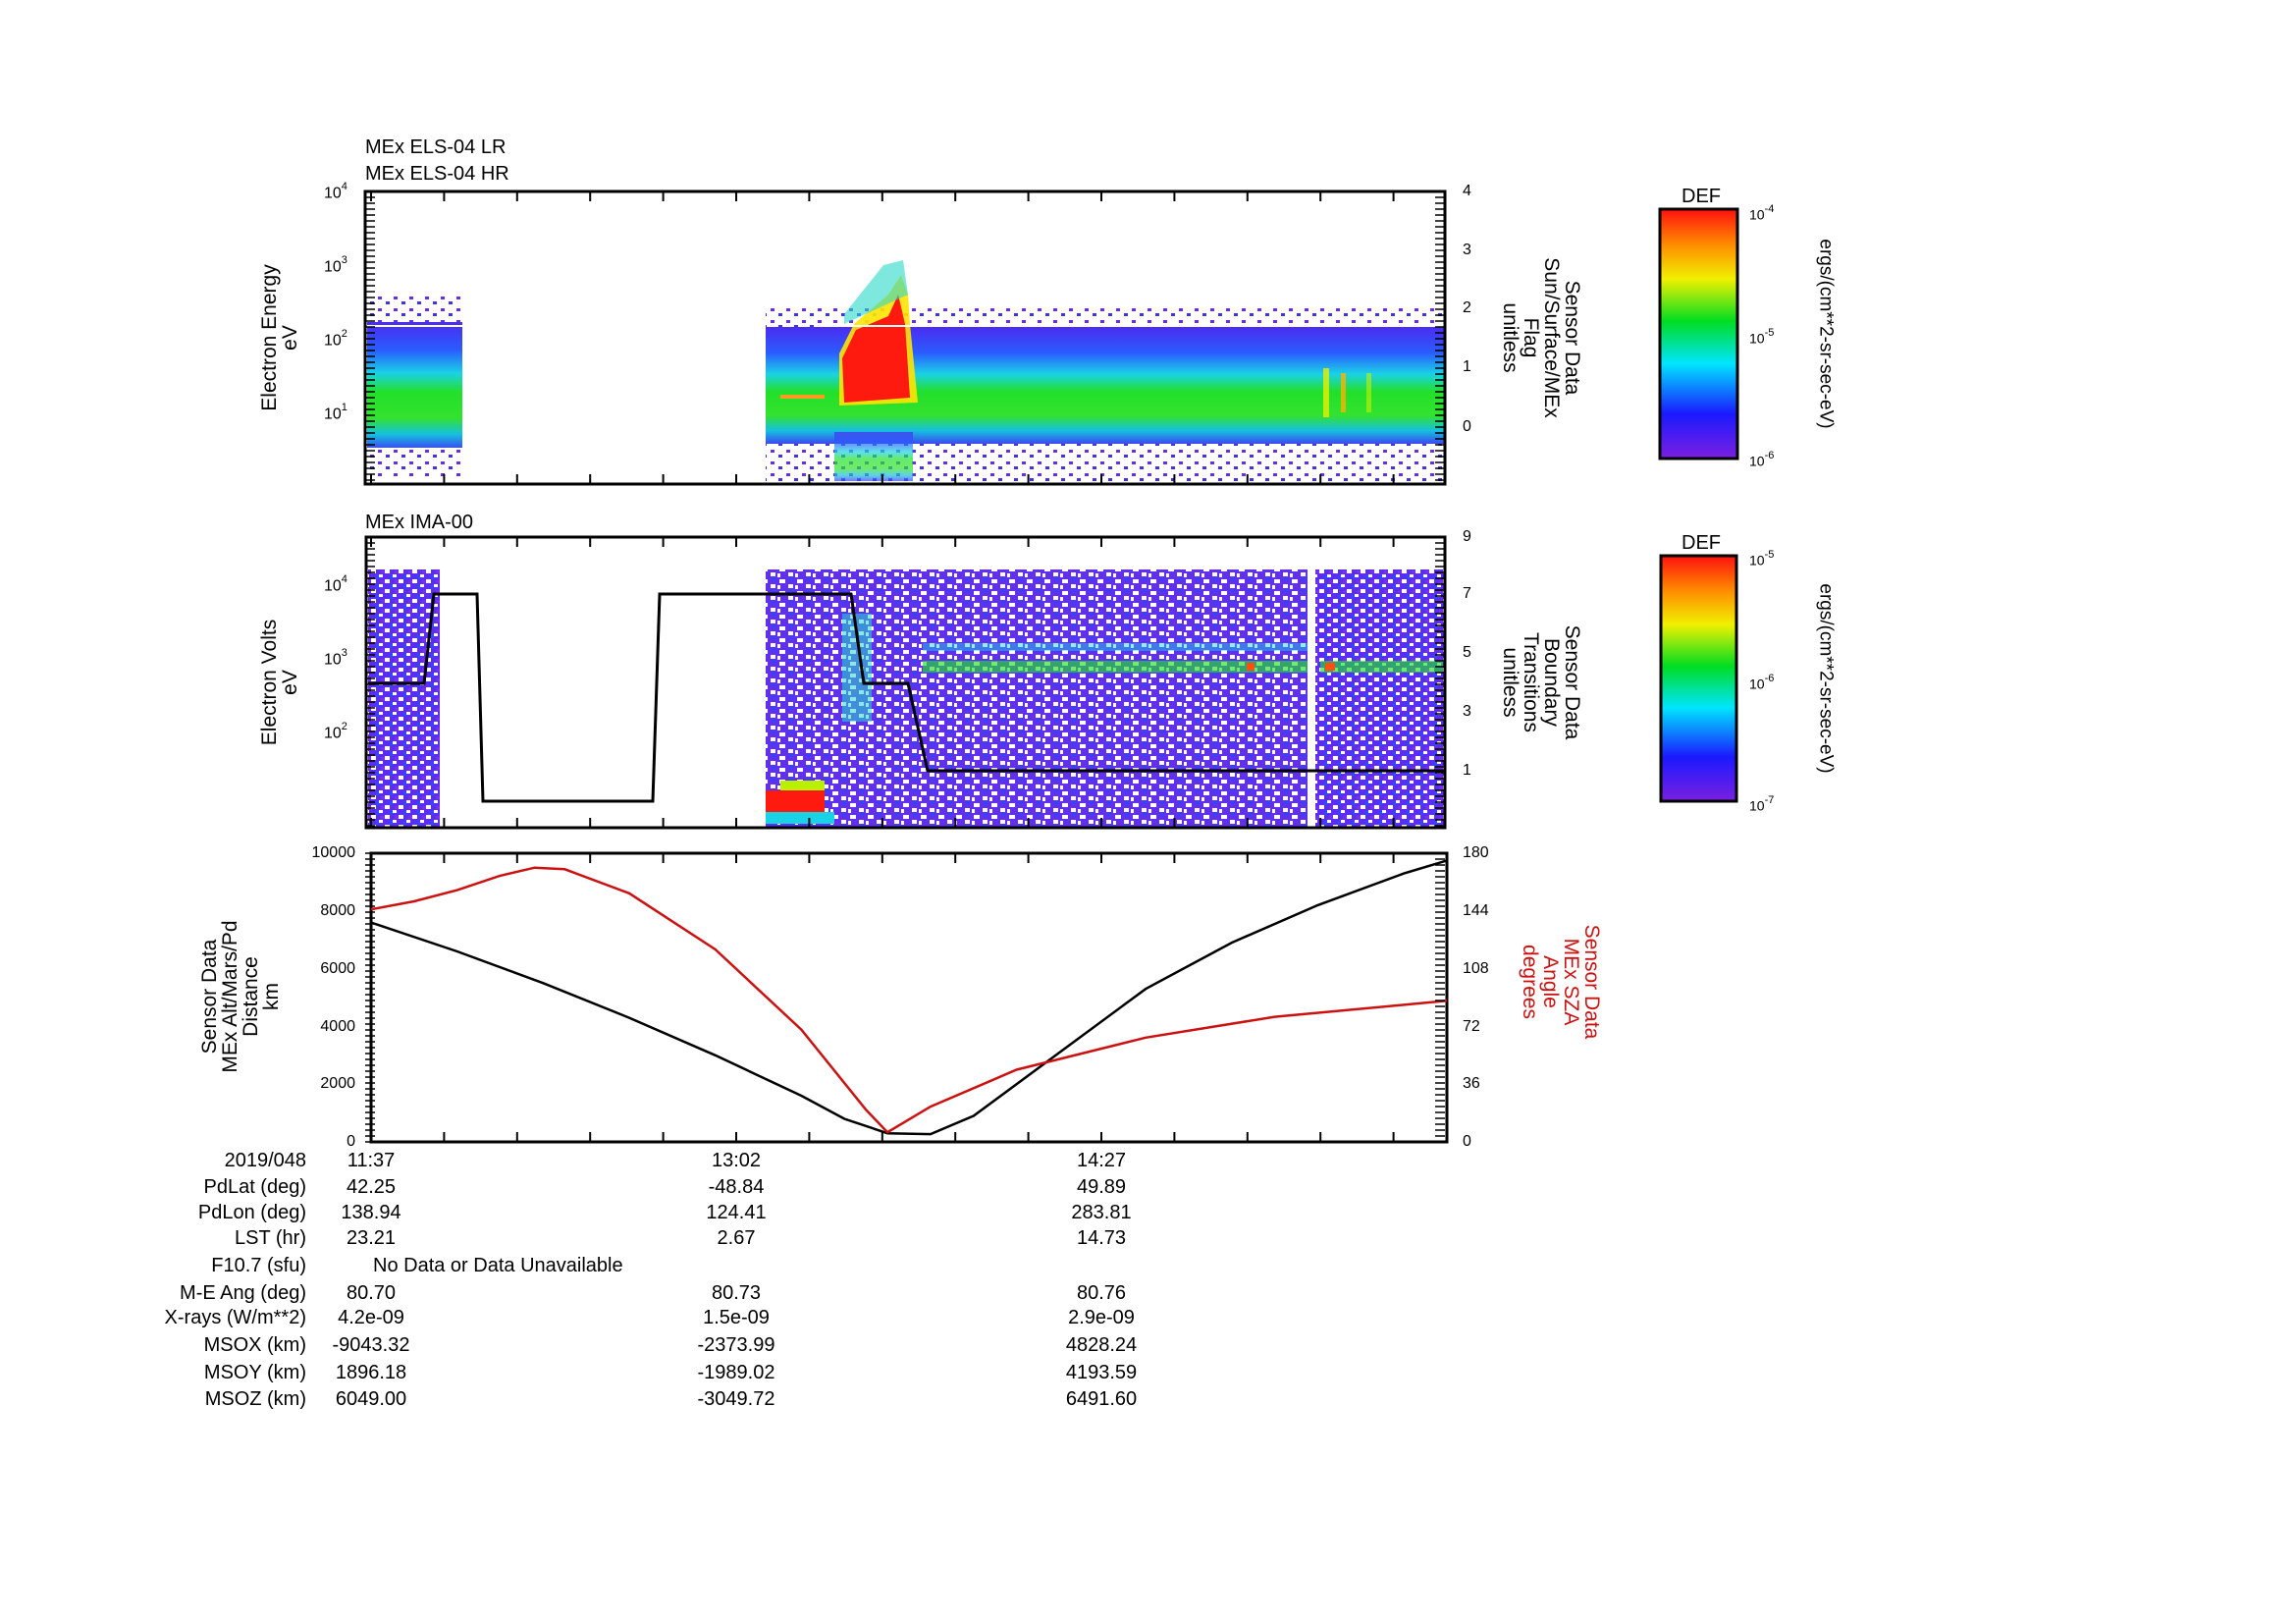  Describe the element at coordinates (254, 1345) in the screenshot. I see `row-label: MSOX (km)` at that location.